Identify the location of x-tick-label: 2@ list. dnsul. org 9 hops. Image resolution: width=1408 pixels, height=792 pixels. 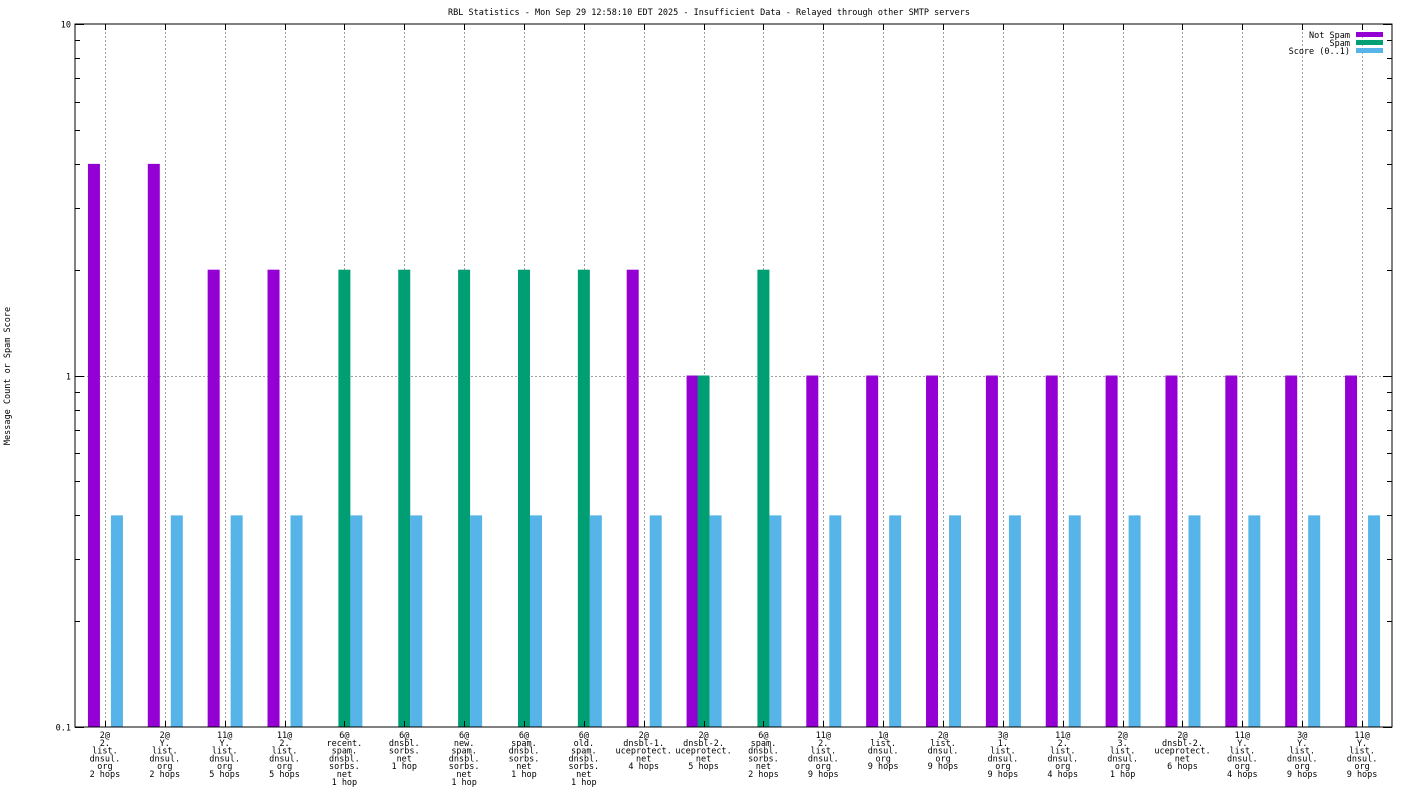
(943, 751).